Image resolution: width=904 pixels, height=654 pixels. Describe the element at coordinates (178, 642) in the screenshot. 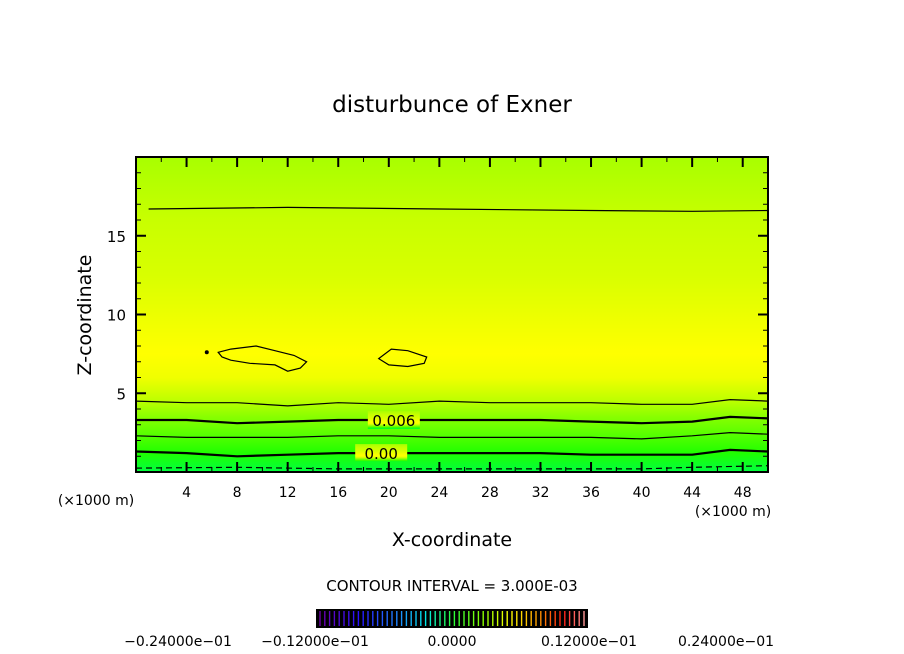

I see `colorbar-label: −0.24000e−01` at that location.